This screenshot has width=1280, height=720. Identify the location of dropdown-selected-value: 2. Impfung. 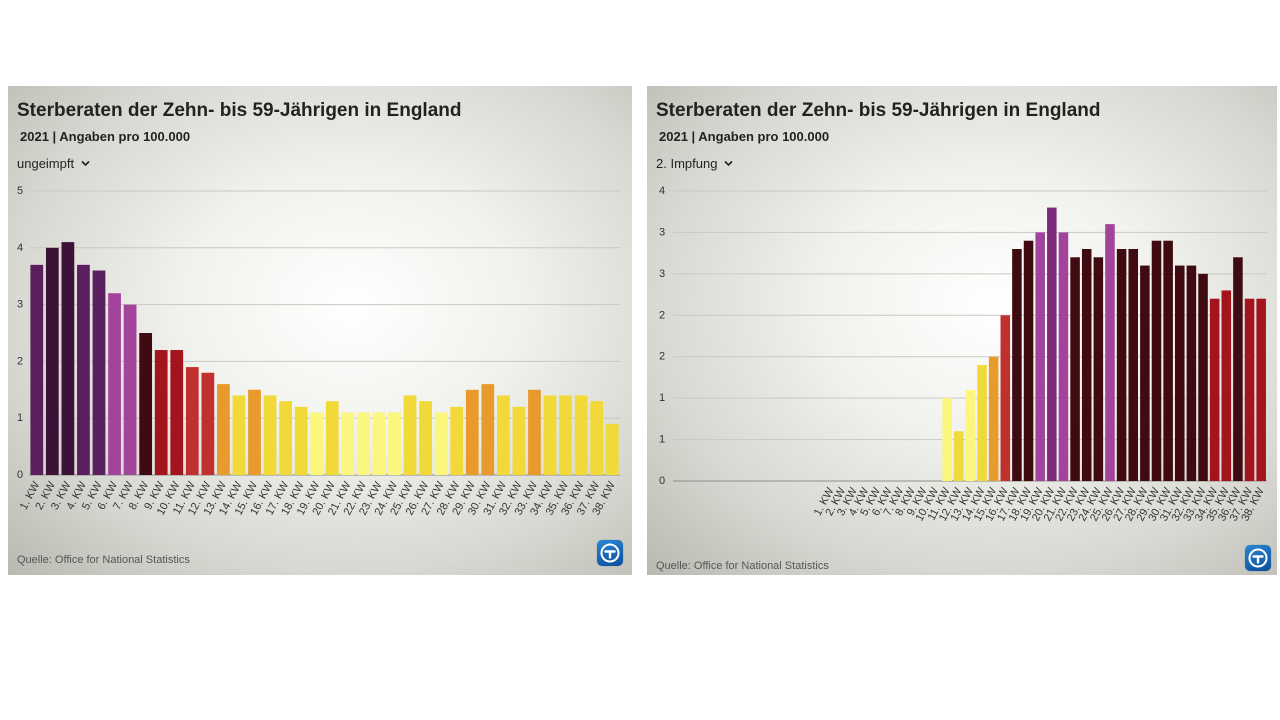
(687, 163).